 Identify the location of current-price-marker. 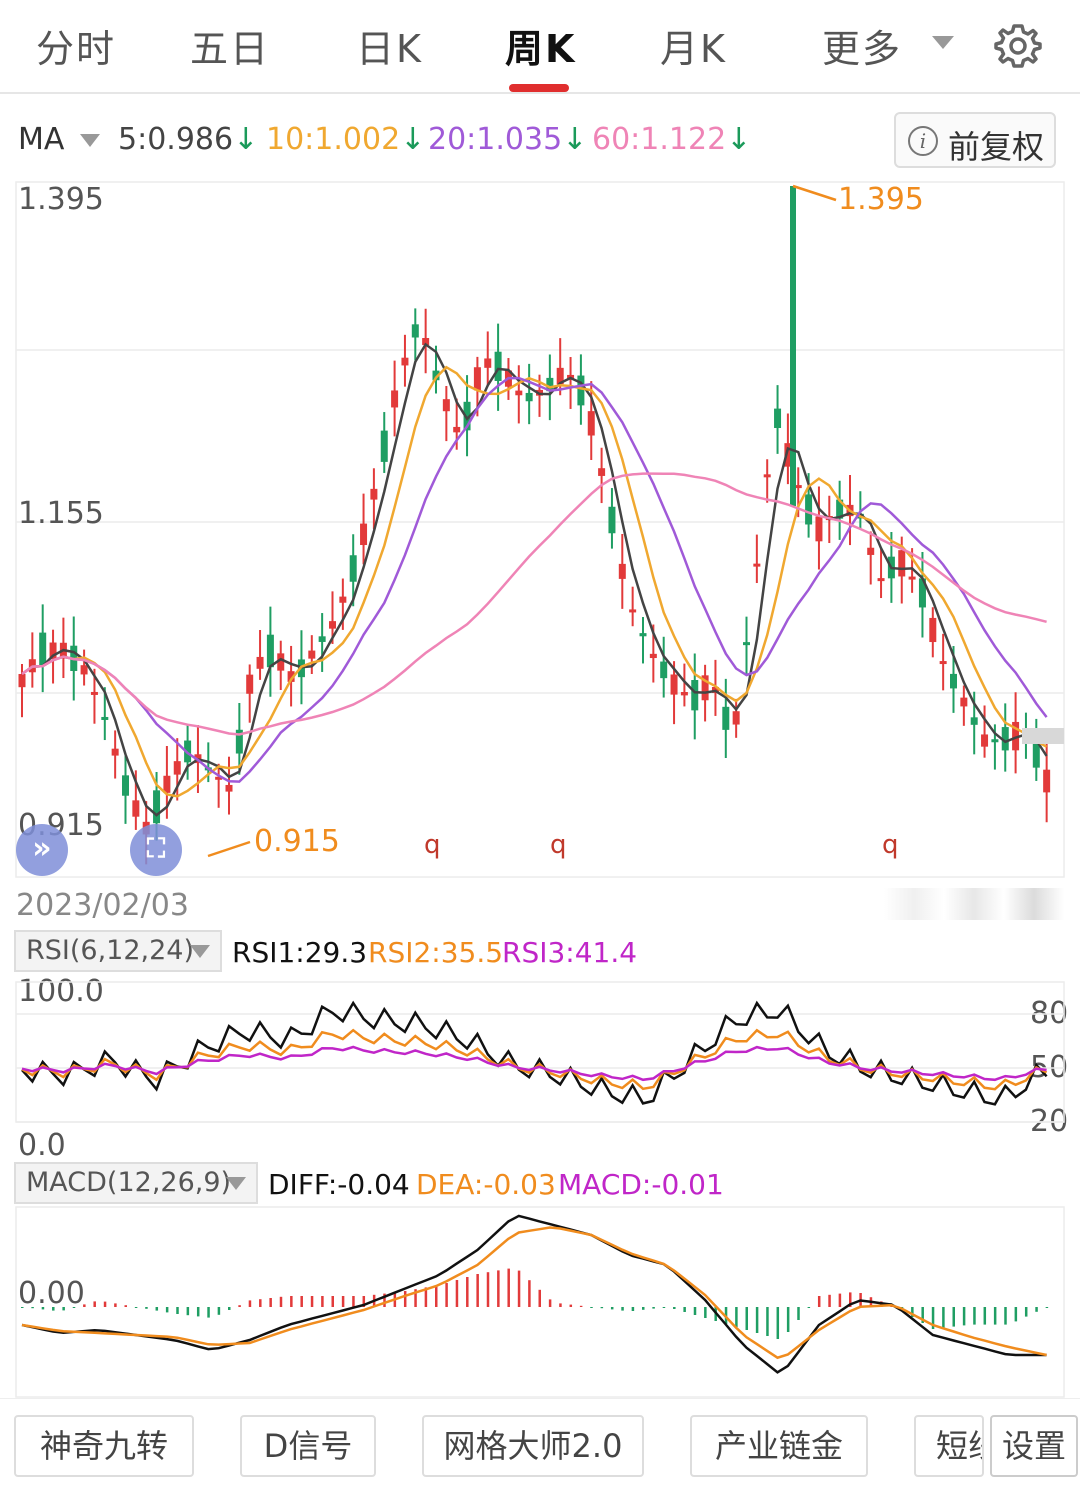
(1043, 736).